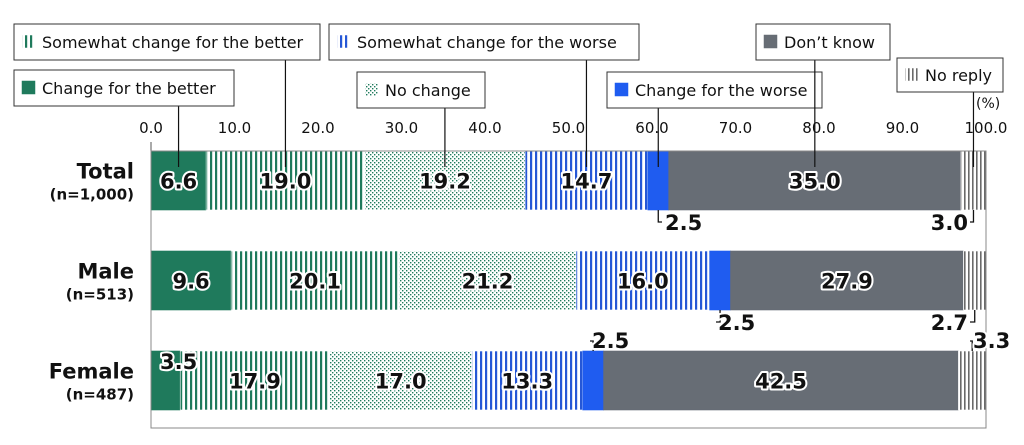 The height and width of the screenshot is (445, 1024). Describe the element at coordinates (105, 272) in the screenshot. I see `category-label-male: Male` at that location.